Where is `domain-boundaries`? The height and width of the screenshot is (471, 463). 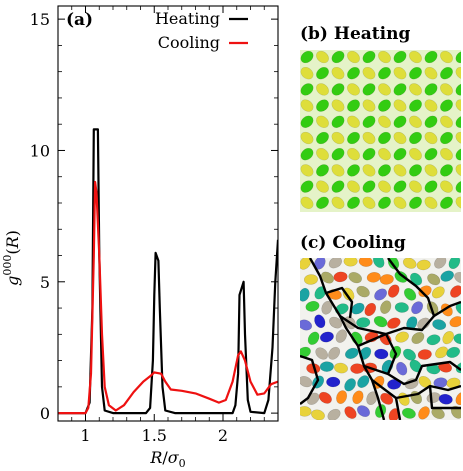
domain-boundaries is located at coordinates (380, 339).